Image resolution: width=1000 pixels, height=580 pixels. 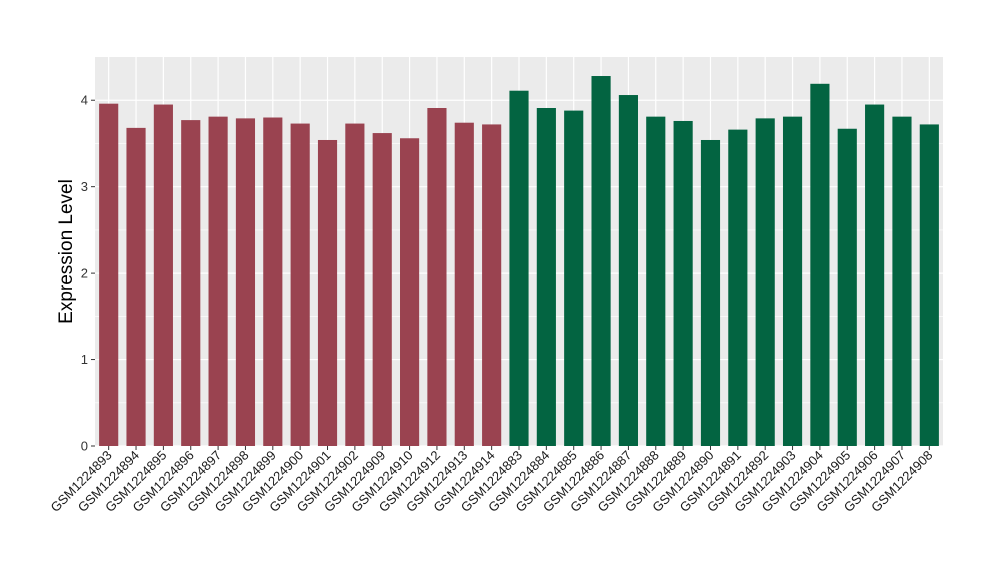 I want to click on bar-GSM1224886, so click(x=601, y=261).